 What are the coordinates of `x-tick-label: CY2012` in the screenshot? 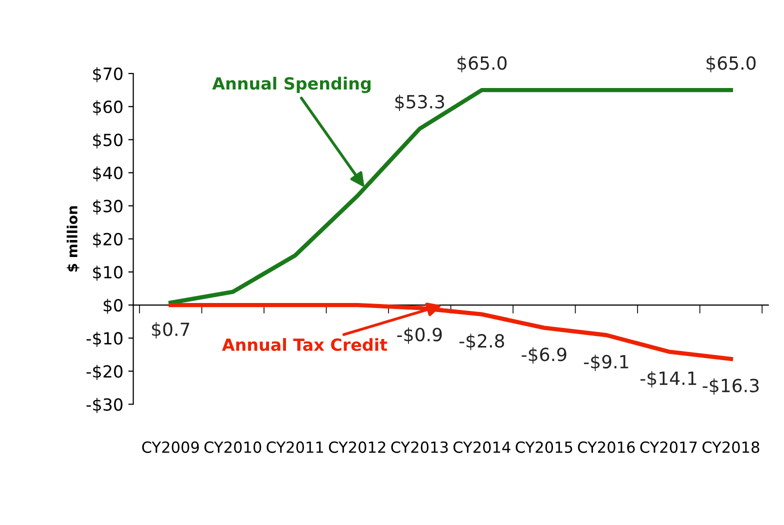 It's located at (357, 447).